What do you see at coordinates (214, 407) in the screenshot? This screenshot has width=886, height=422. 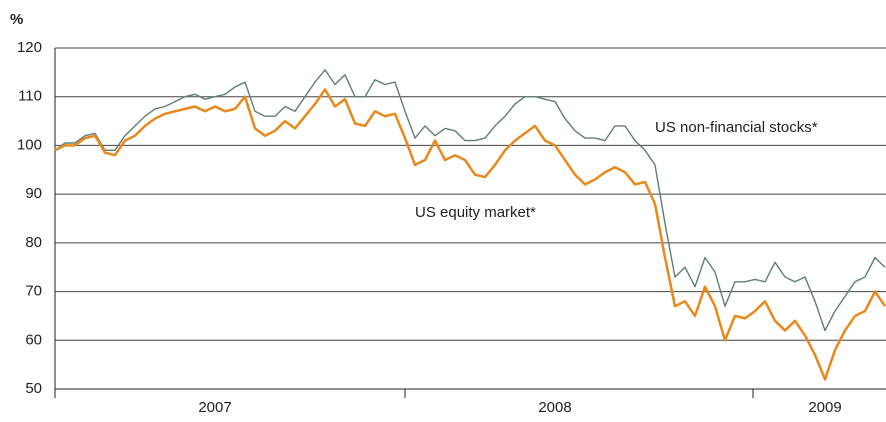 I see `x-tick-label: 2007` at bounding box center [214, 407].